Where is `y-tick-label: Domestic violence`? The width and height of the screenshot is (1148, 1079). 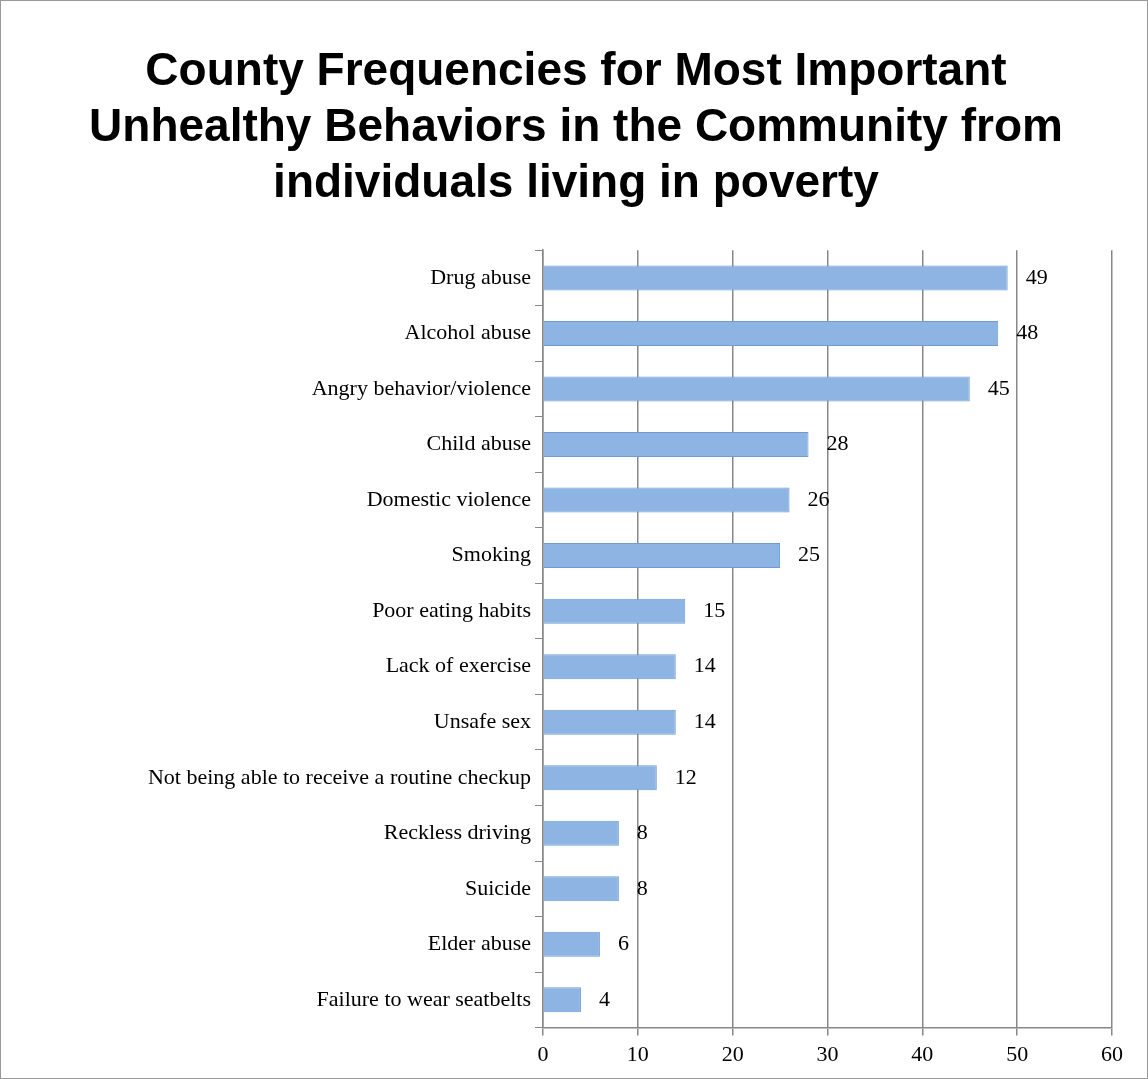
y-tick-label: Domestic violence is located at coordinates (448, 498).